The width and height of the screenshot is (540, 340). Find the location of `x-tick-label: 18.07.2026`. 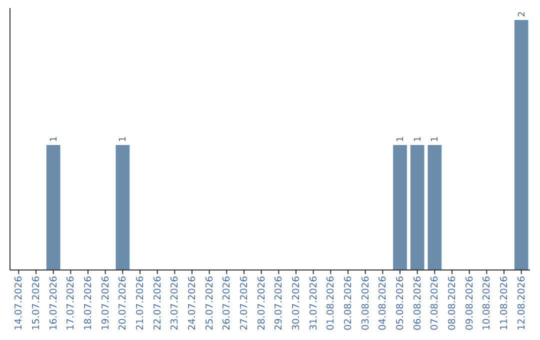

x-tick-label: 18.07.2026 is located at coordinates (88, 303).